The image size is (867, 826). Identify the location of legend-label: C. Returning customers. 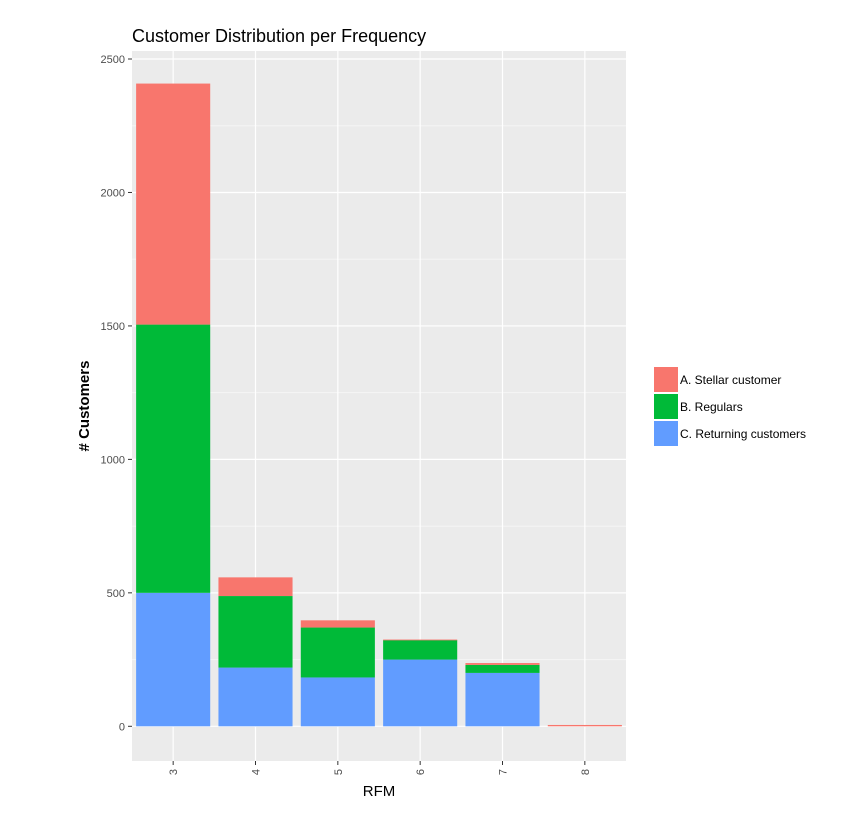
(743, 434).